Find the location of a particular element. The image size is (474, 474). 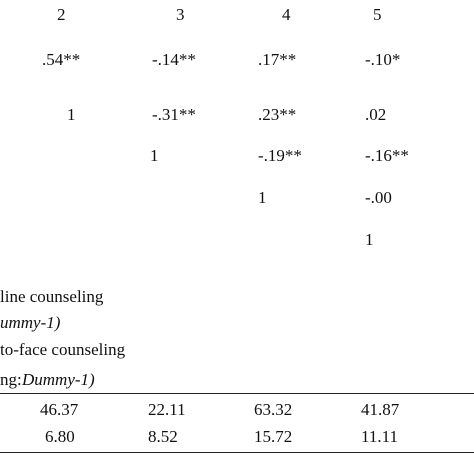

stat-cell: 41.87 is located at coordinates (380, 409).